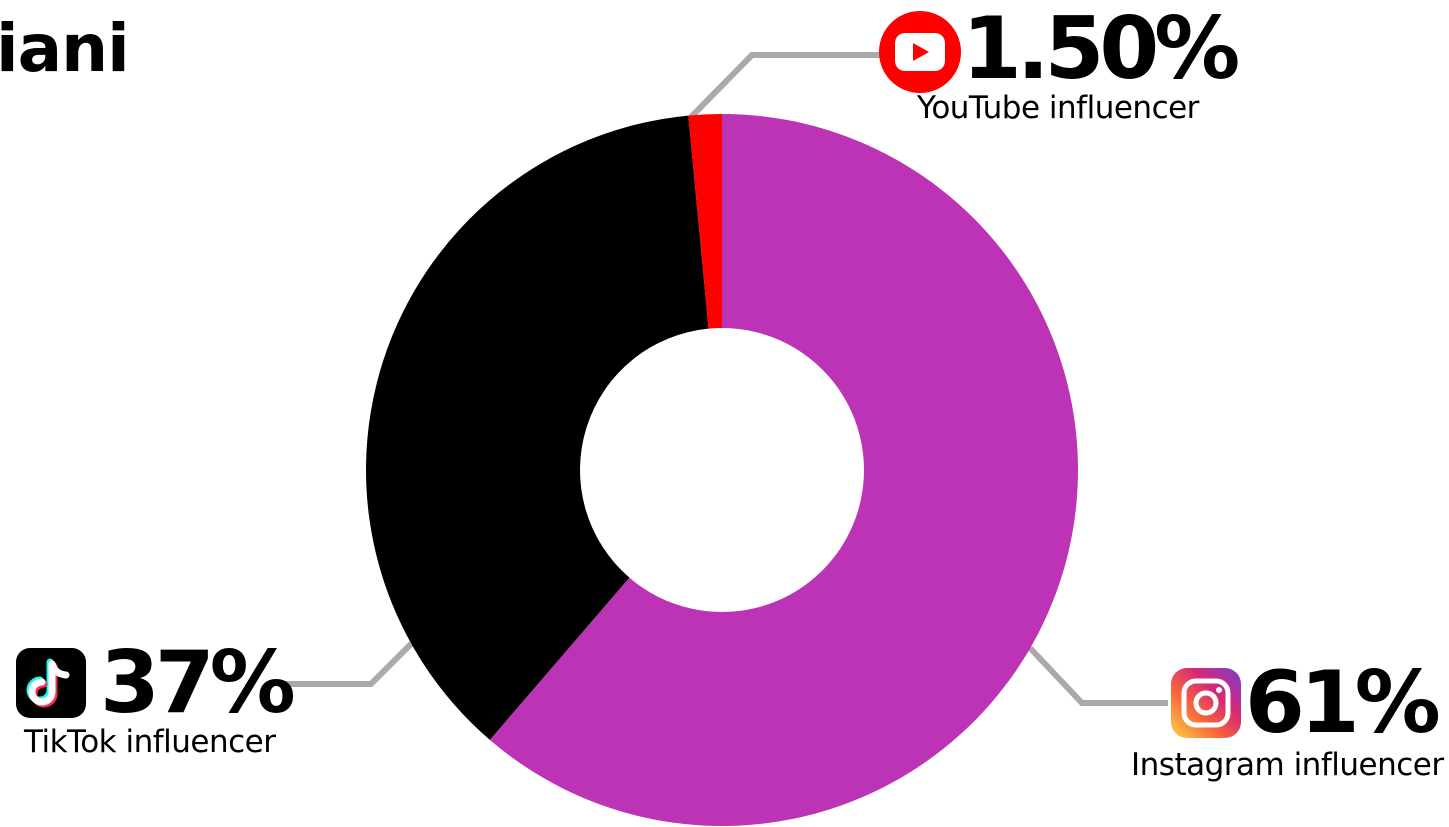 The image size is (1449, 827). What do you see at coordinates (1287, 765) in the screenshot?
I see `instagram-label: Instagram influencer` at bounding box center [1287, 765].